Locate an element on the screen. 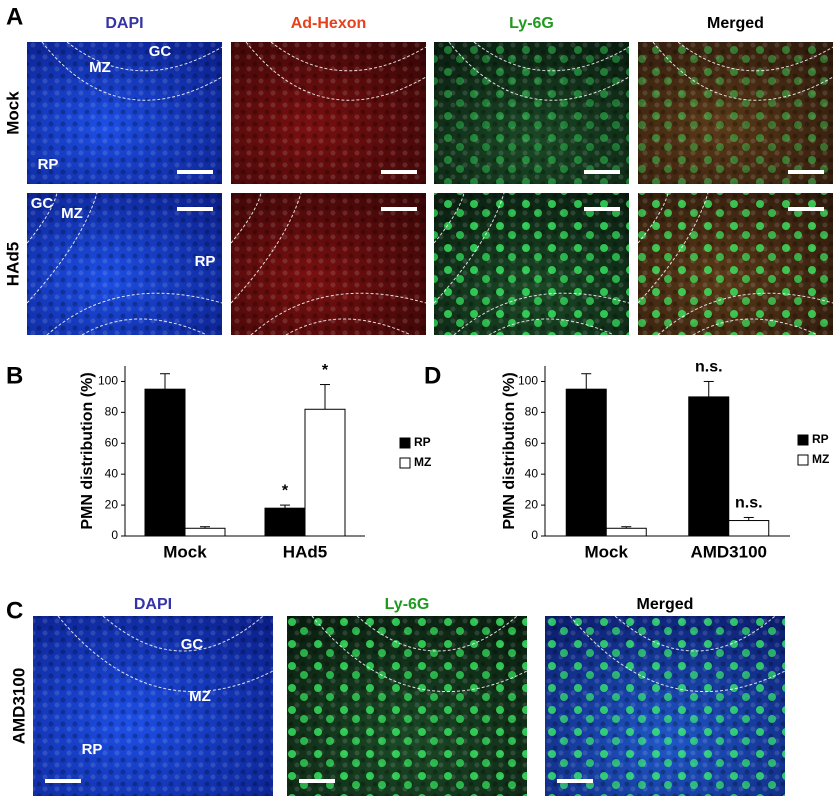 Image resolution: width=837 pixels, height=800 pixels. panel-letter: C is located at coordinates (14, 610).